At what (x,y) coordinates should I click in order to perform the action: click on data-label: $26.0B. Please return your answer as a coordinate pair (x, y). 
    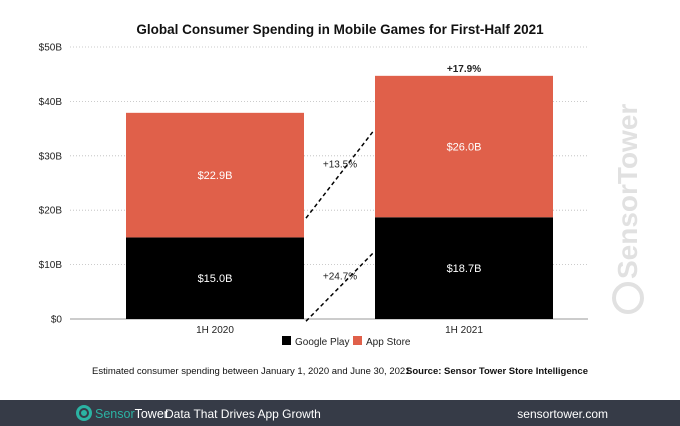
    Looking at the image, I should click on (464, 148).